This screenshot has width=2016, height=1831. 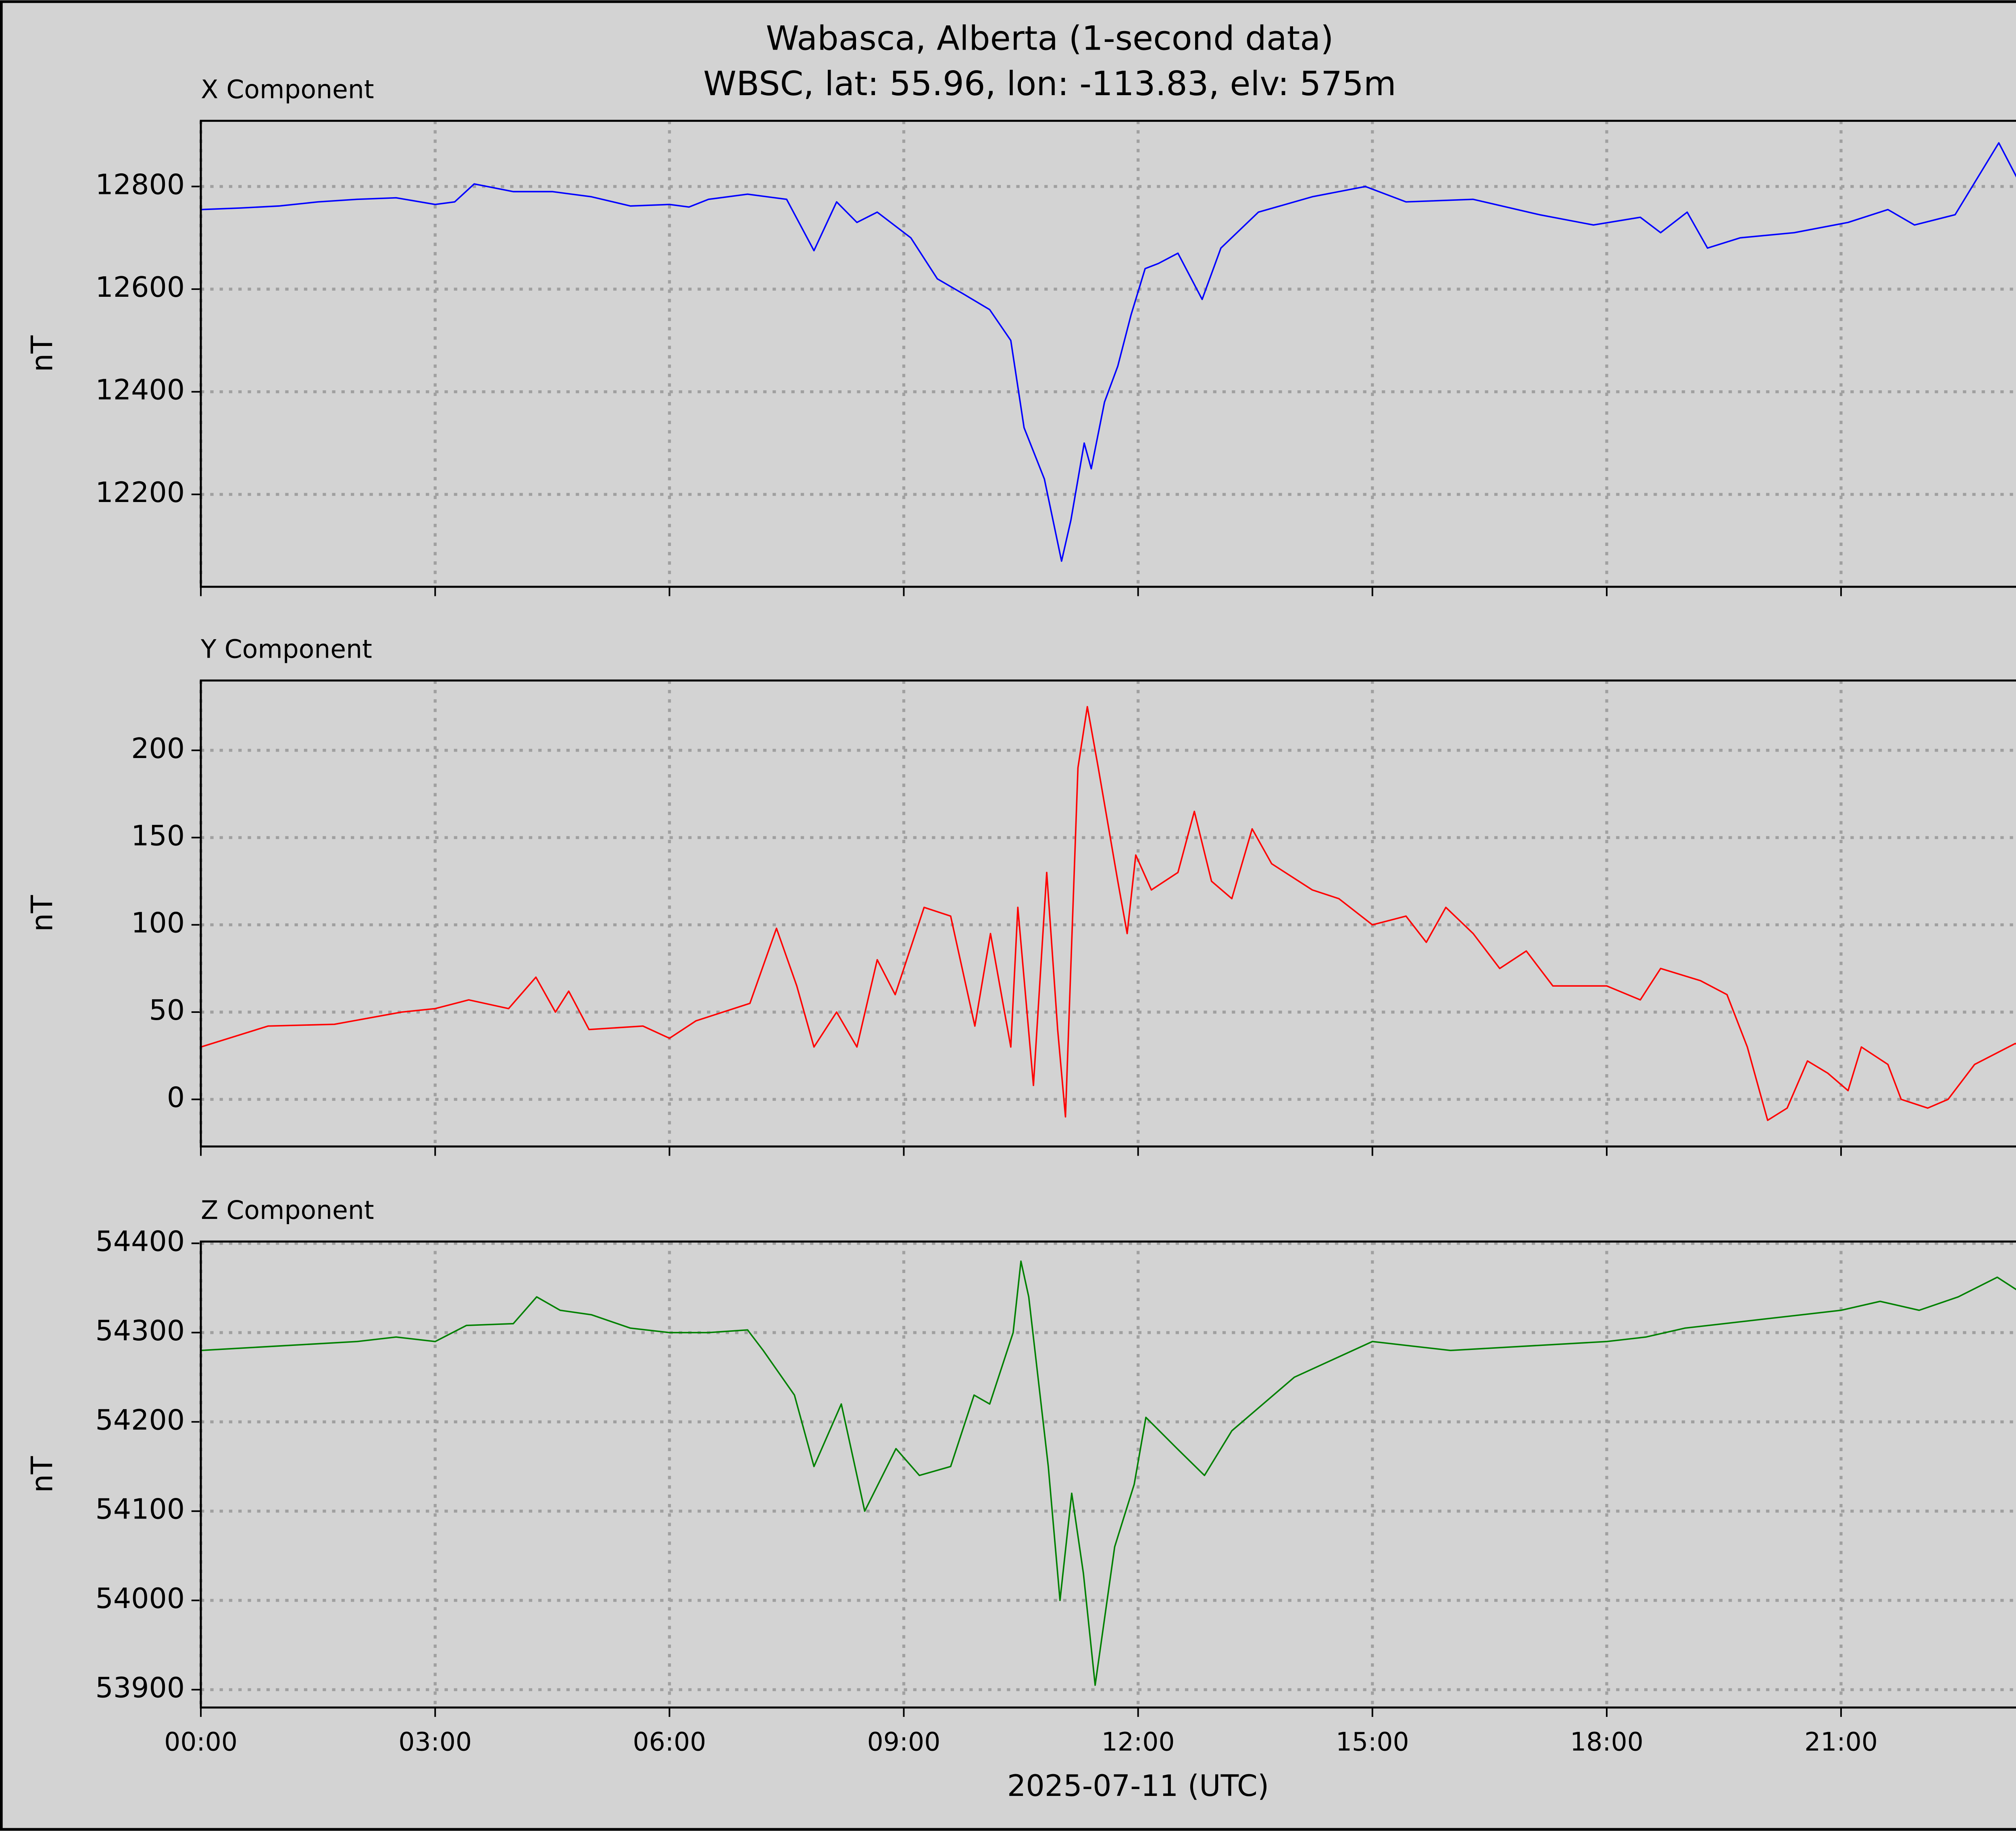 What do you see at coordinates (140, 185) in the screenshot?
I see `y-tick-label: 12800` at bounding box center [140, 185].